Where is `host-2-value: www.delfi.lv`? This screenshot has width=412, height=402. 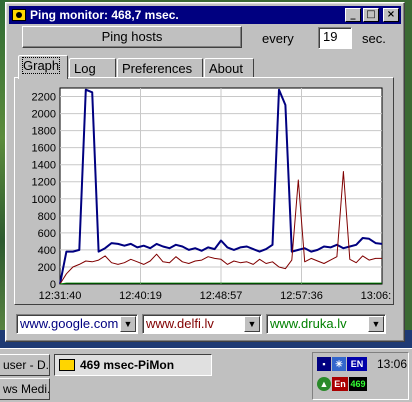
host-2-value: www.delfi.lv is located at coordinates (180, 323).